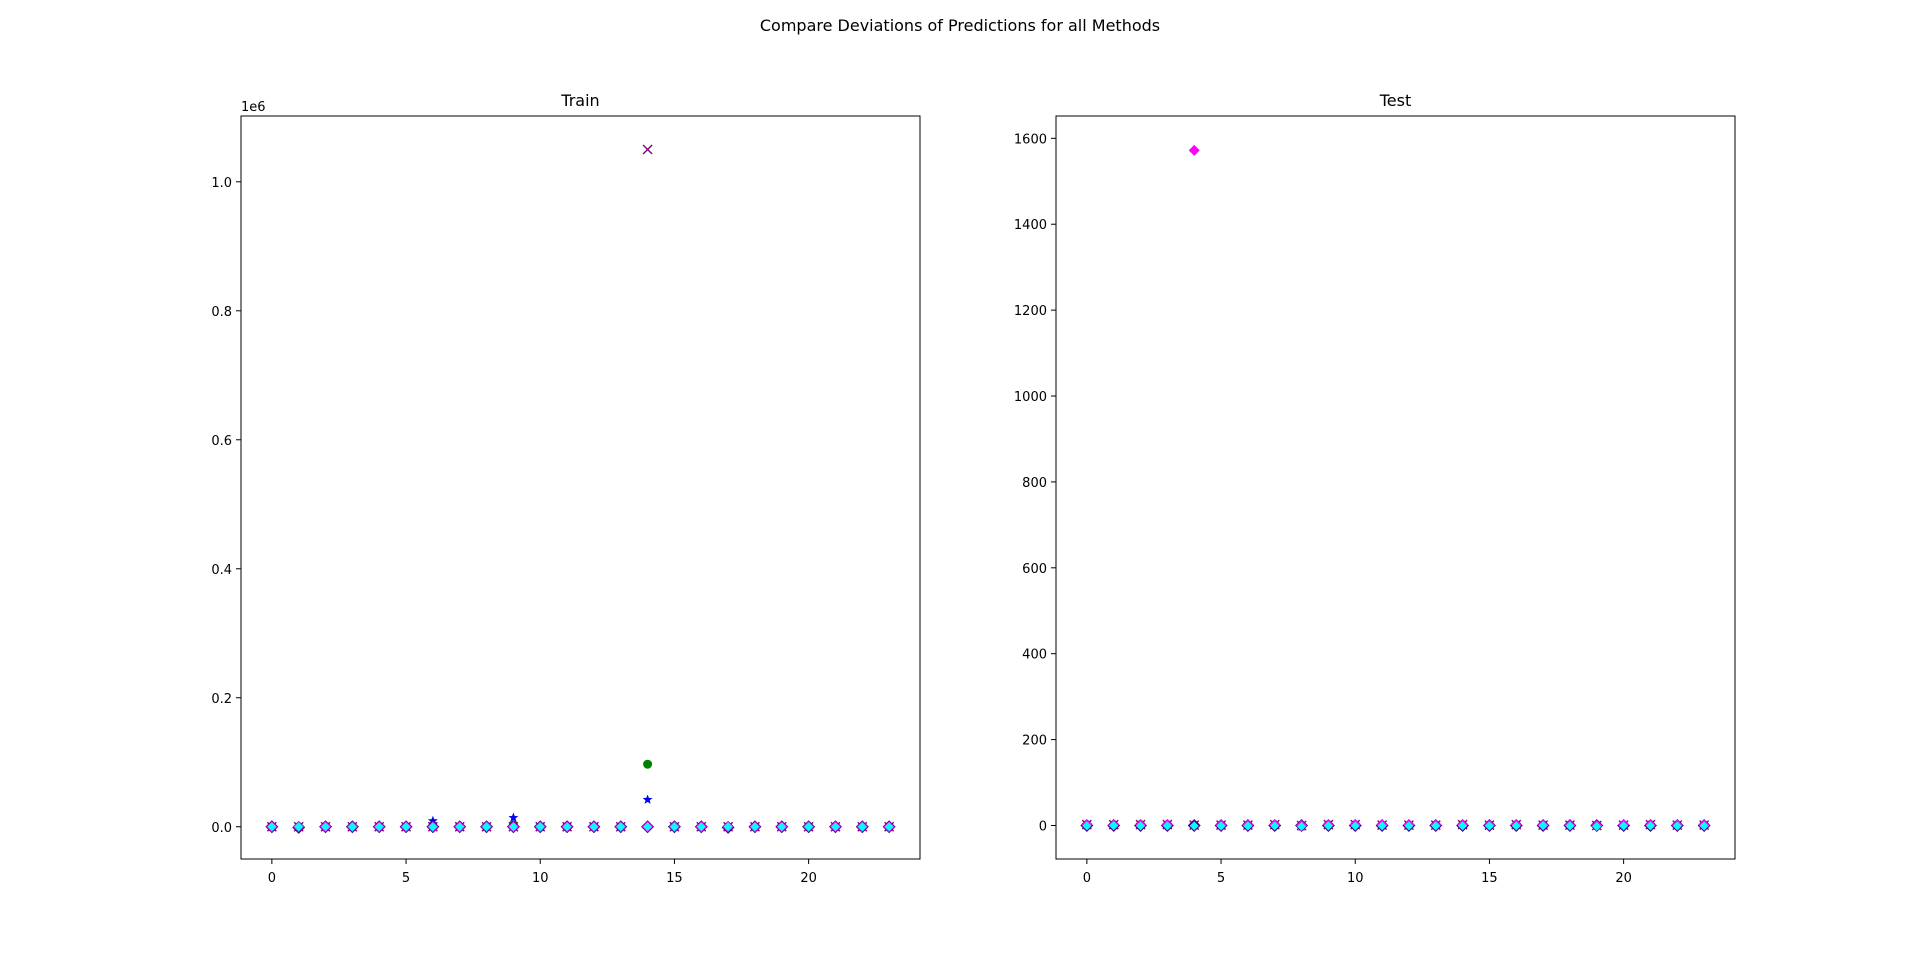  What do you see at coordinates (580, 812) in the screenshot?
I see `train-series-blue` at bounding box center [580, 812].